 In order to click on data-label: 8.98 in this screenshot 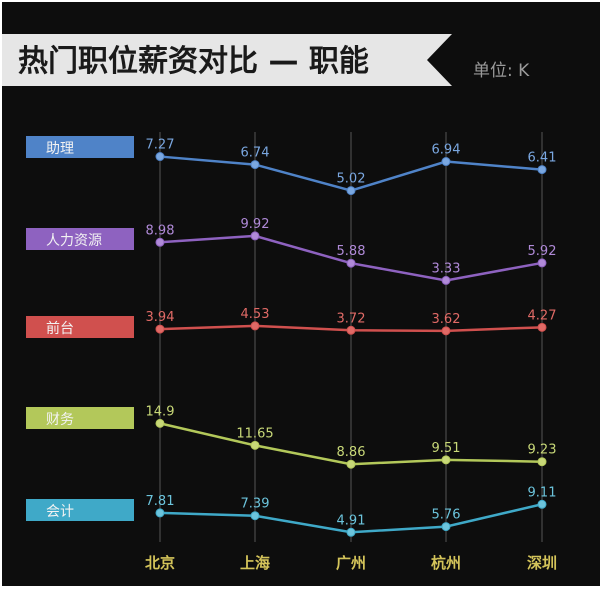, I will do `click(160, 230)`.